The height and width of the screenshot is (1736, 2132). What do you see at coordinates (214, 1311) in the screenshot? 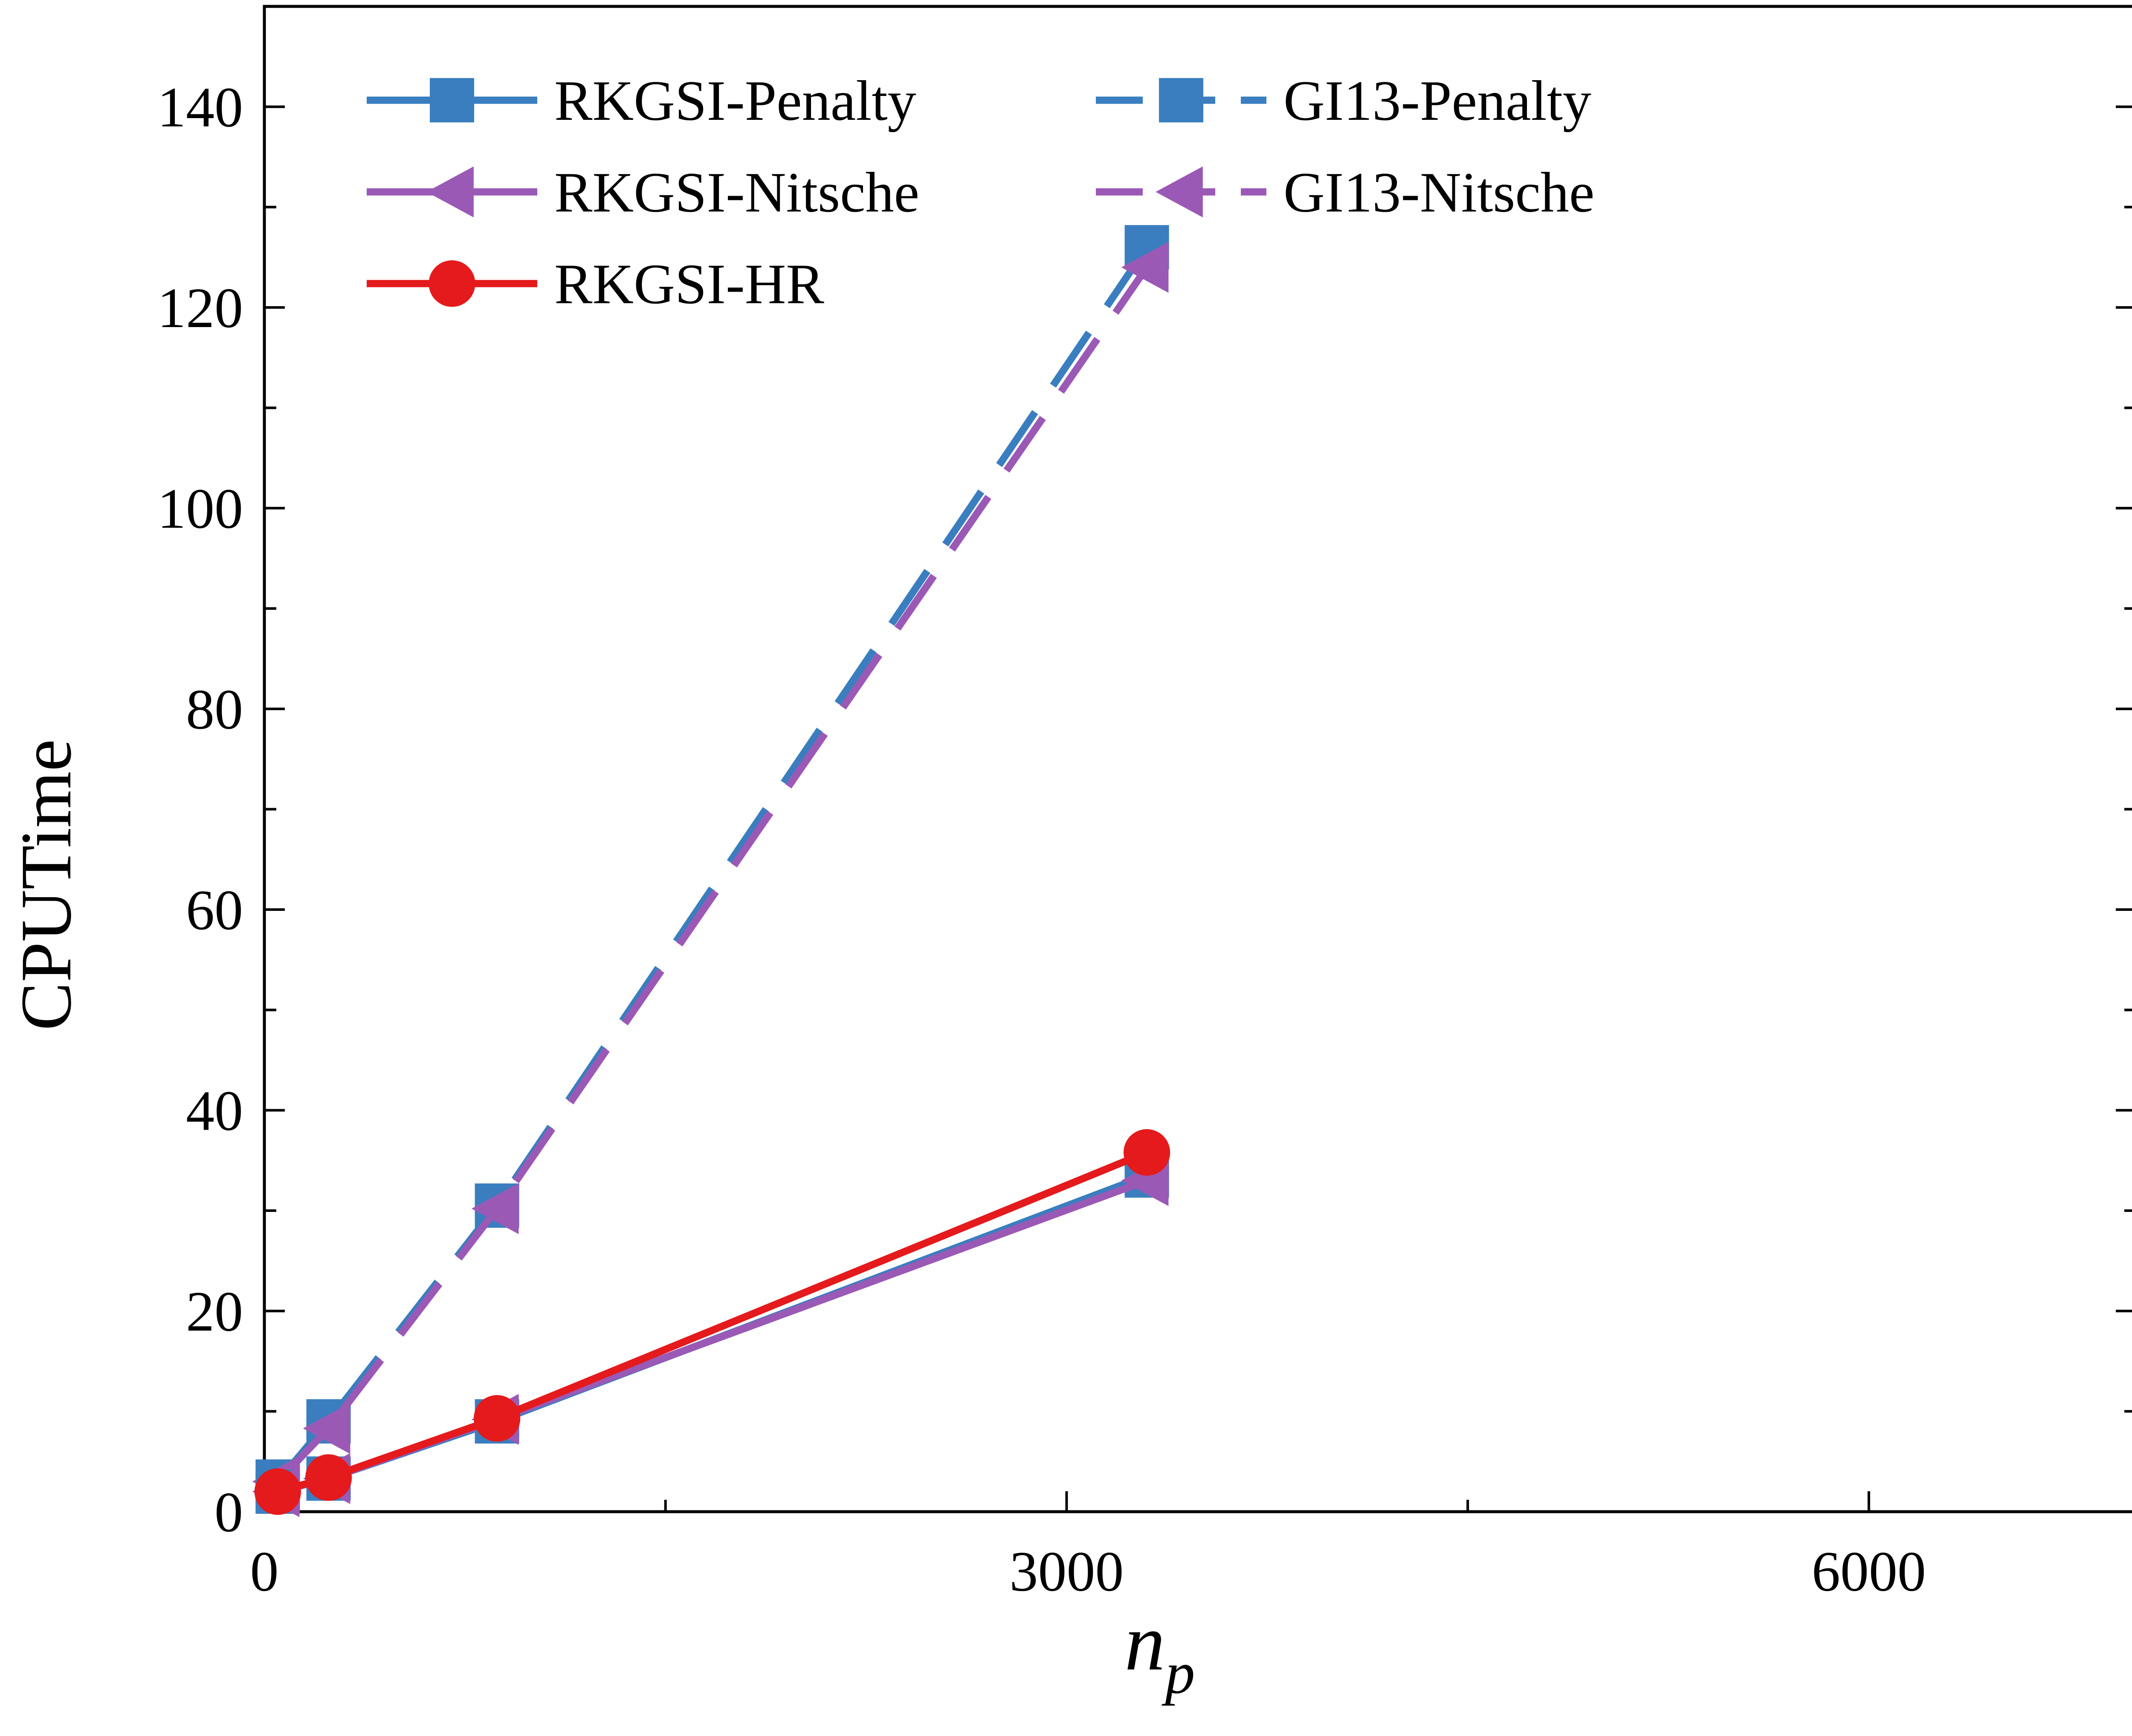
I see `y-tick-label: 20` at bounding box center [214, 1311].